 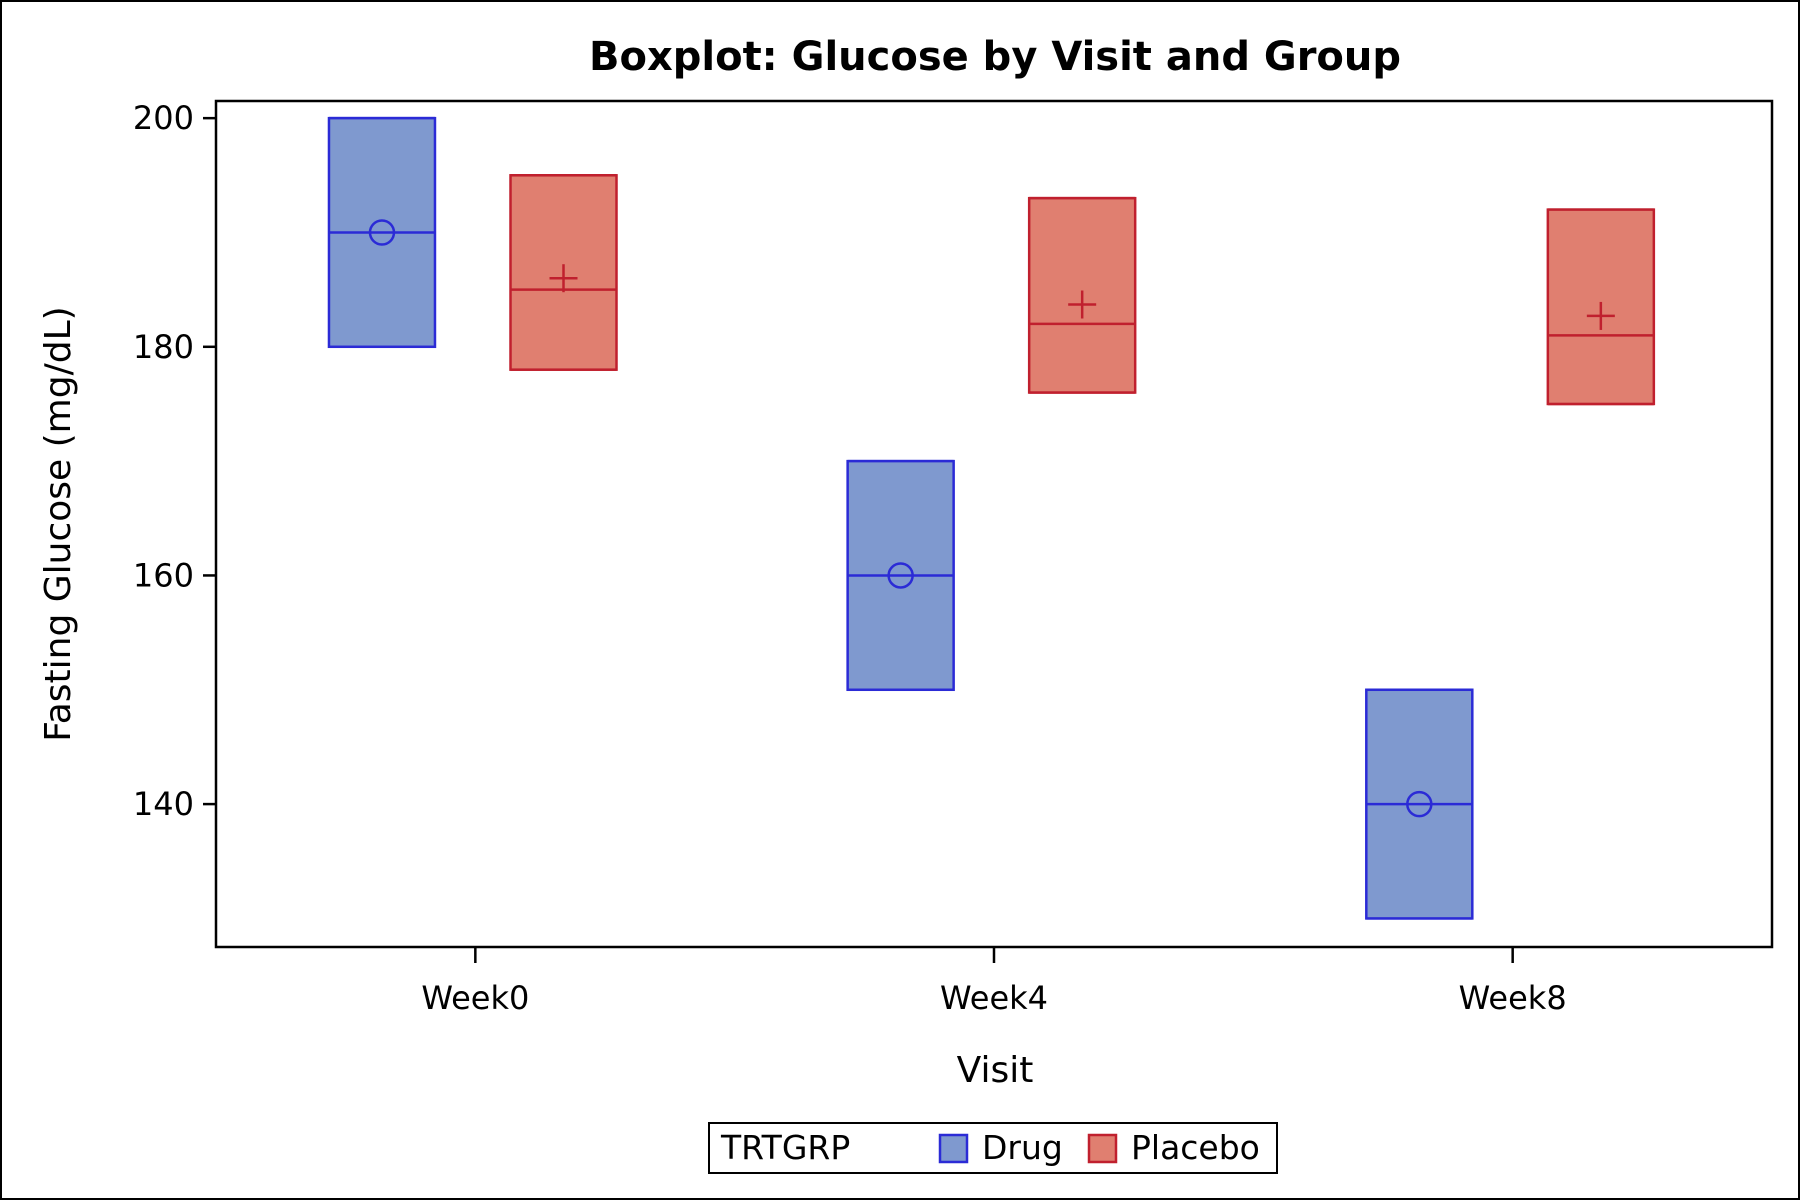 I want to click on y-tick-label: 160, so click(x=163, y=575).